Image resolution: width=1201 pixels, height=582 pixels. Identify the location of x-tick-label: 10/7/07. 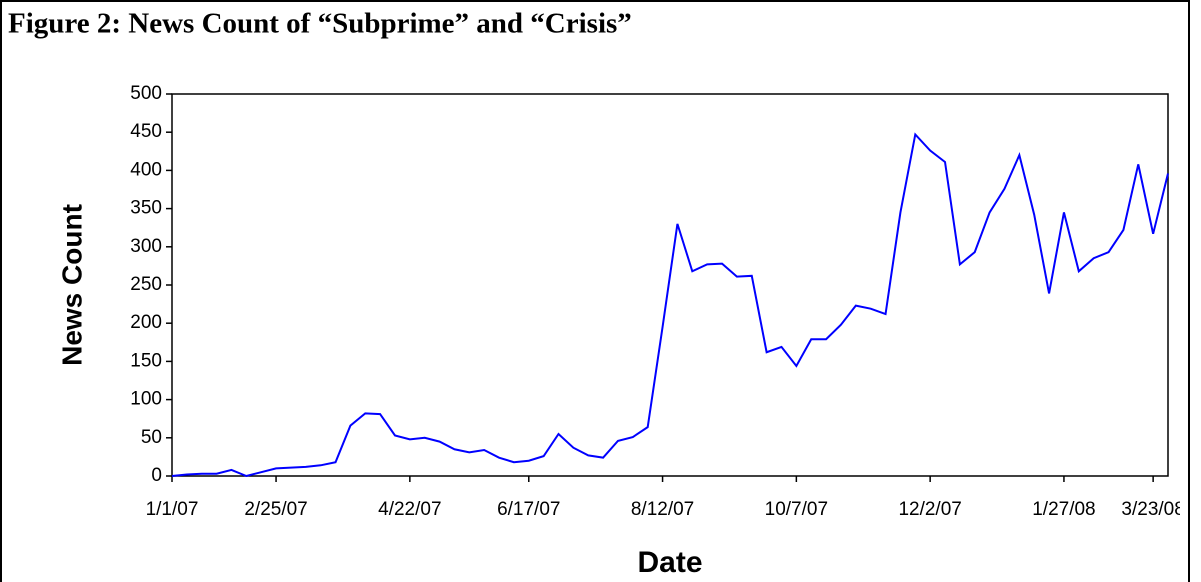
(796, 509).